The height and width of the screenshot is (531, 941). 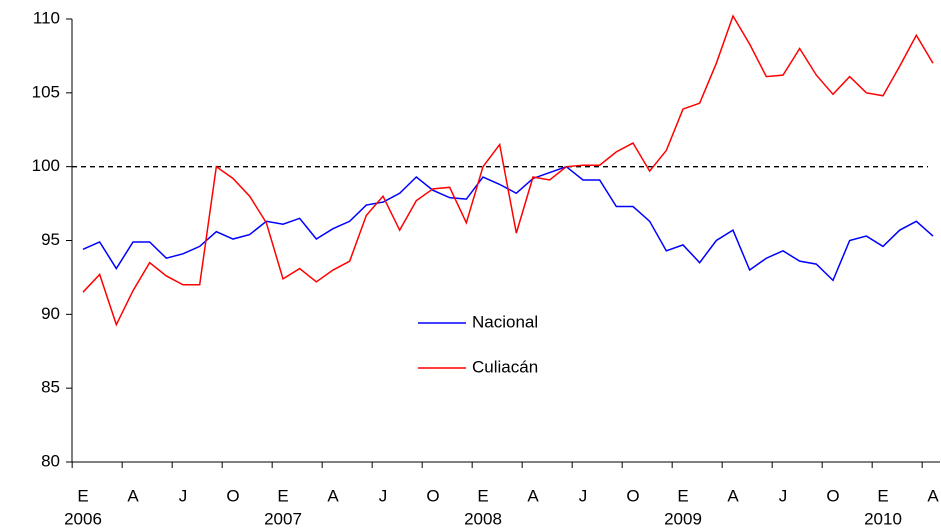 What do you see at coordinates (505, 321) in the screenshot?
I see `legend-label: Nacional` at bounding box center [505, 321].